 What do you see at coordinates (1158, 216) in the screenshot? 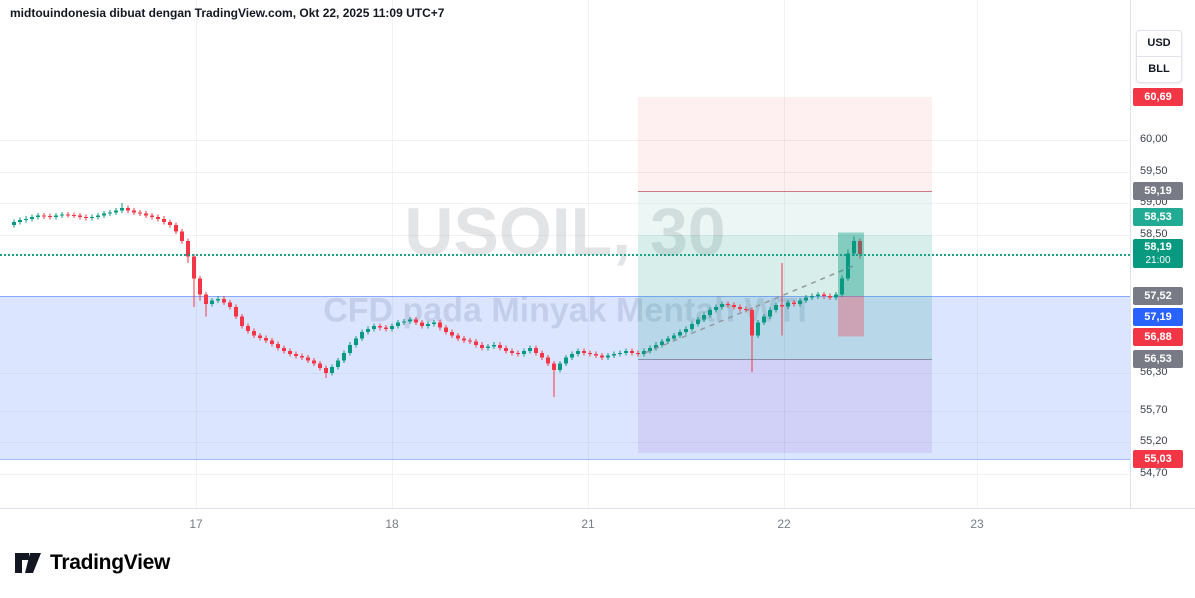
I see `badge-price: 58,53` at bounding box center [1158, 216].